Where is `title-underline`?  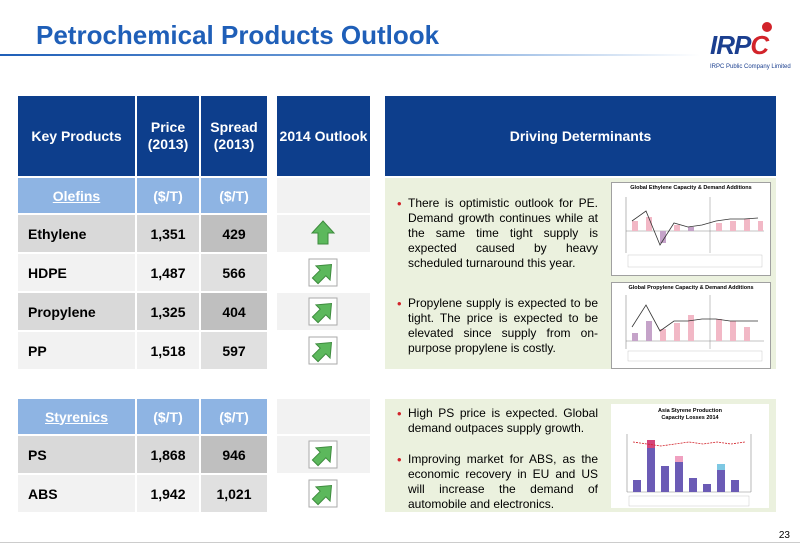 title-underline is located at coordinates (350, 55).